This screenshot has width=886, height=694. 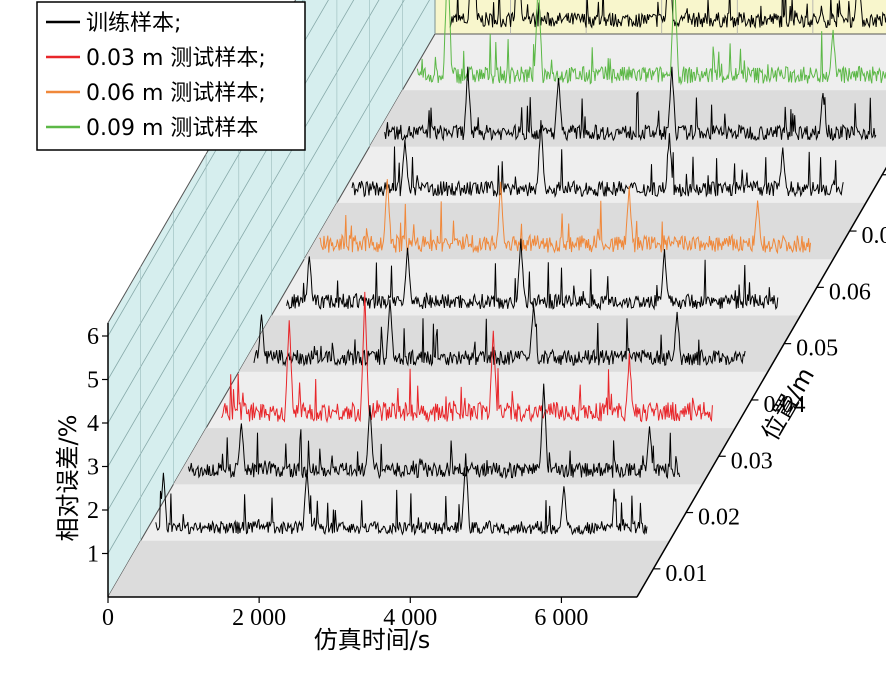 I want to click on grid-line-y, so click(x=218, y=190).